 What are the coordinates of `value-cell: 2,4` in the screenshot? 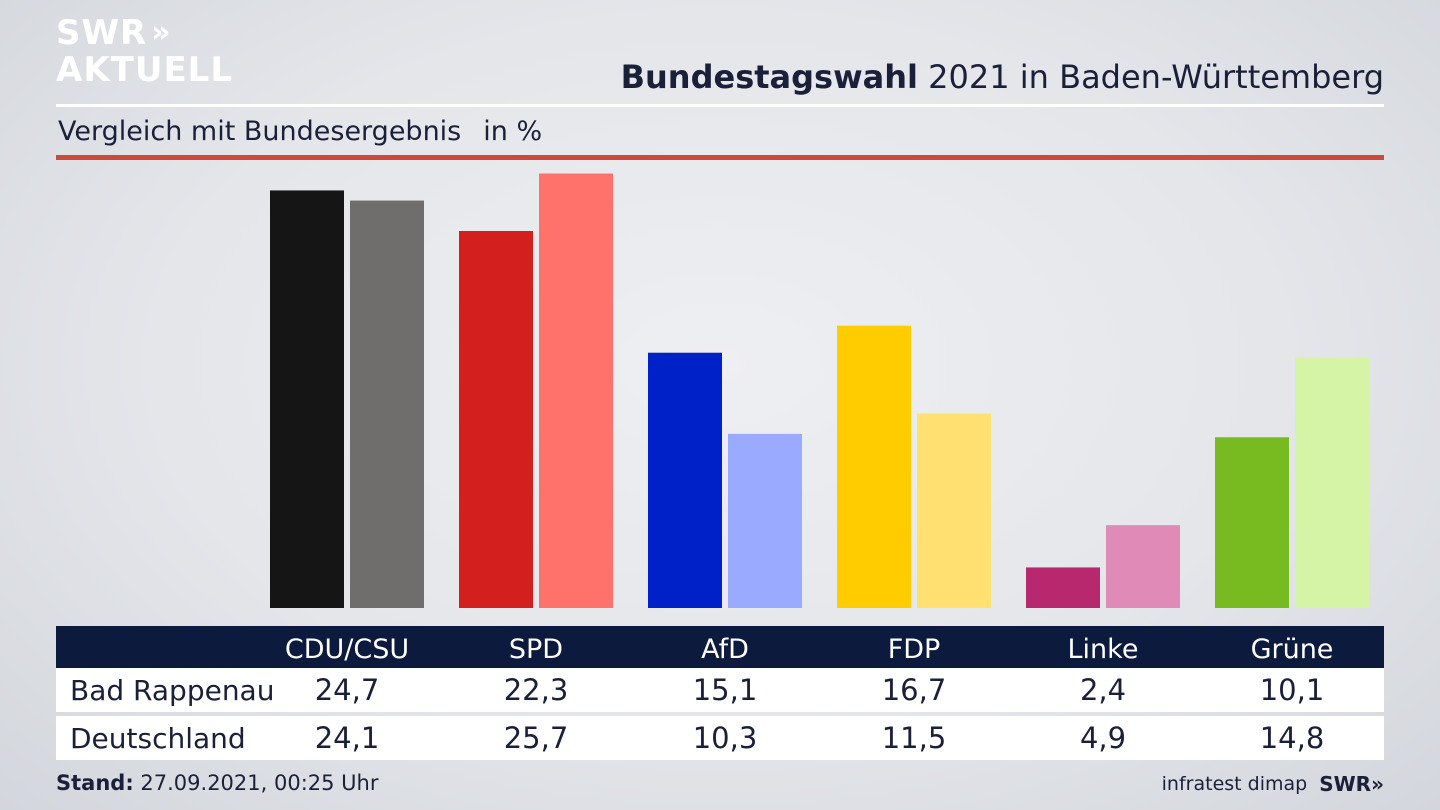 It's located at (1103, 690).